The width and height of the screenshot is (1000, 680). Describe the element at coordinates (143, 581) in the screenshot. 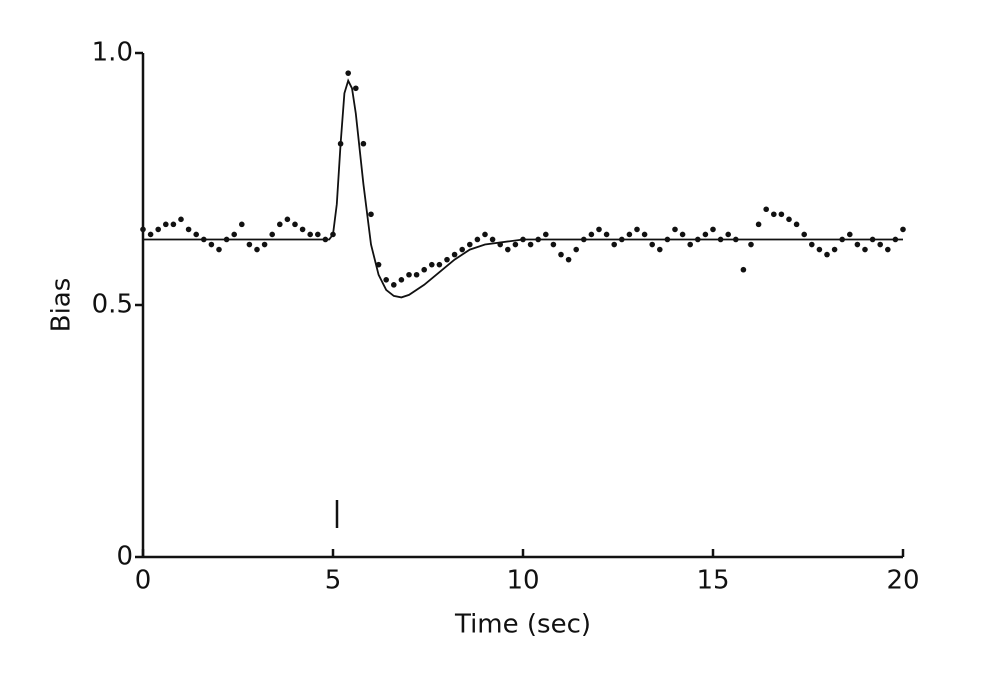

I see `x-tick-label: 0` at that location.